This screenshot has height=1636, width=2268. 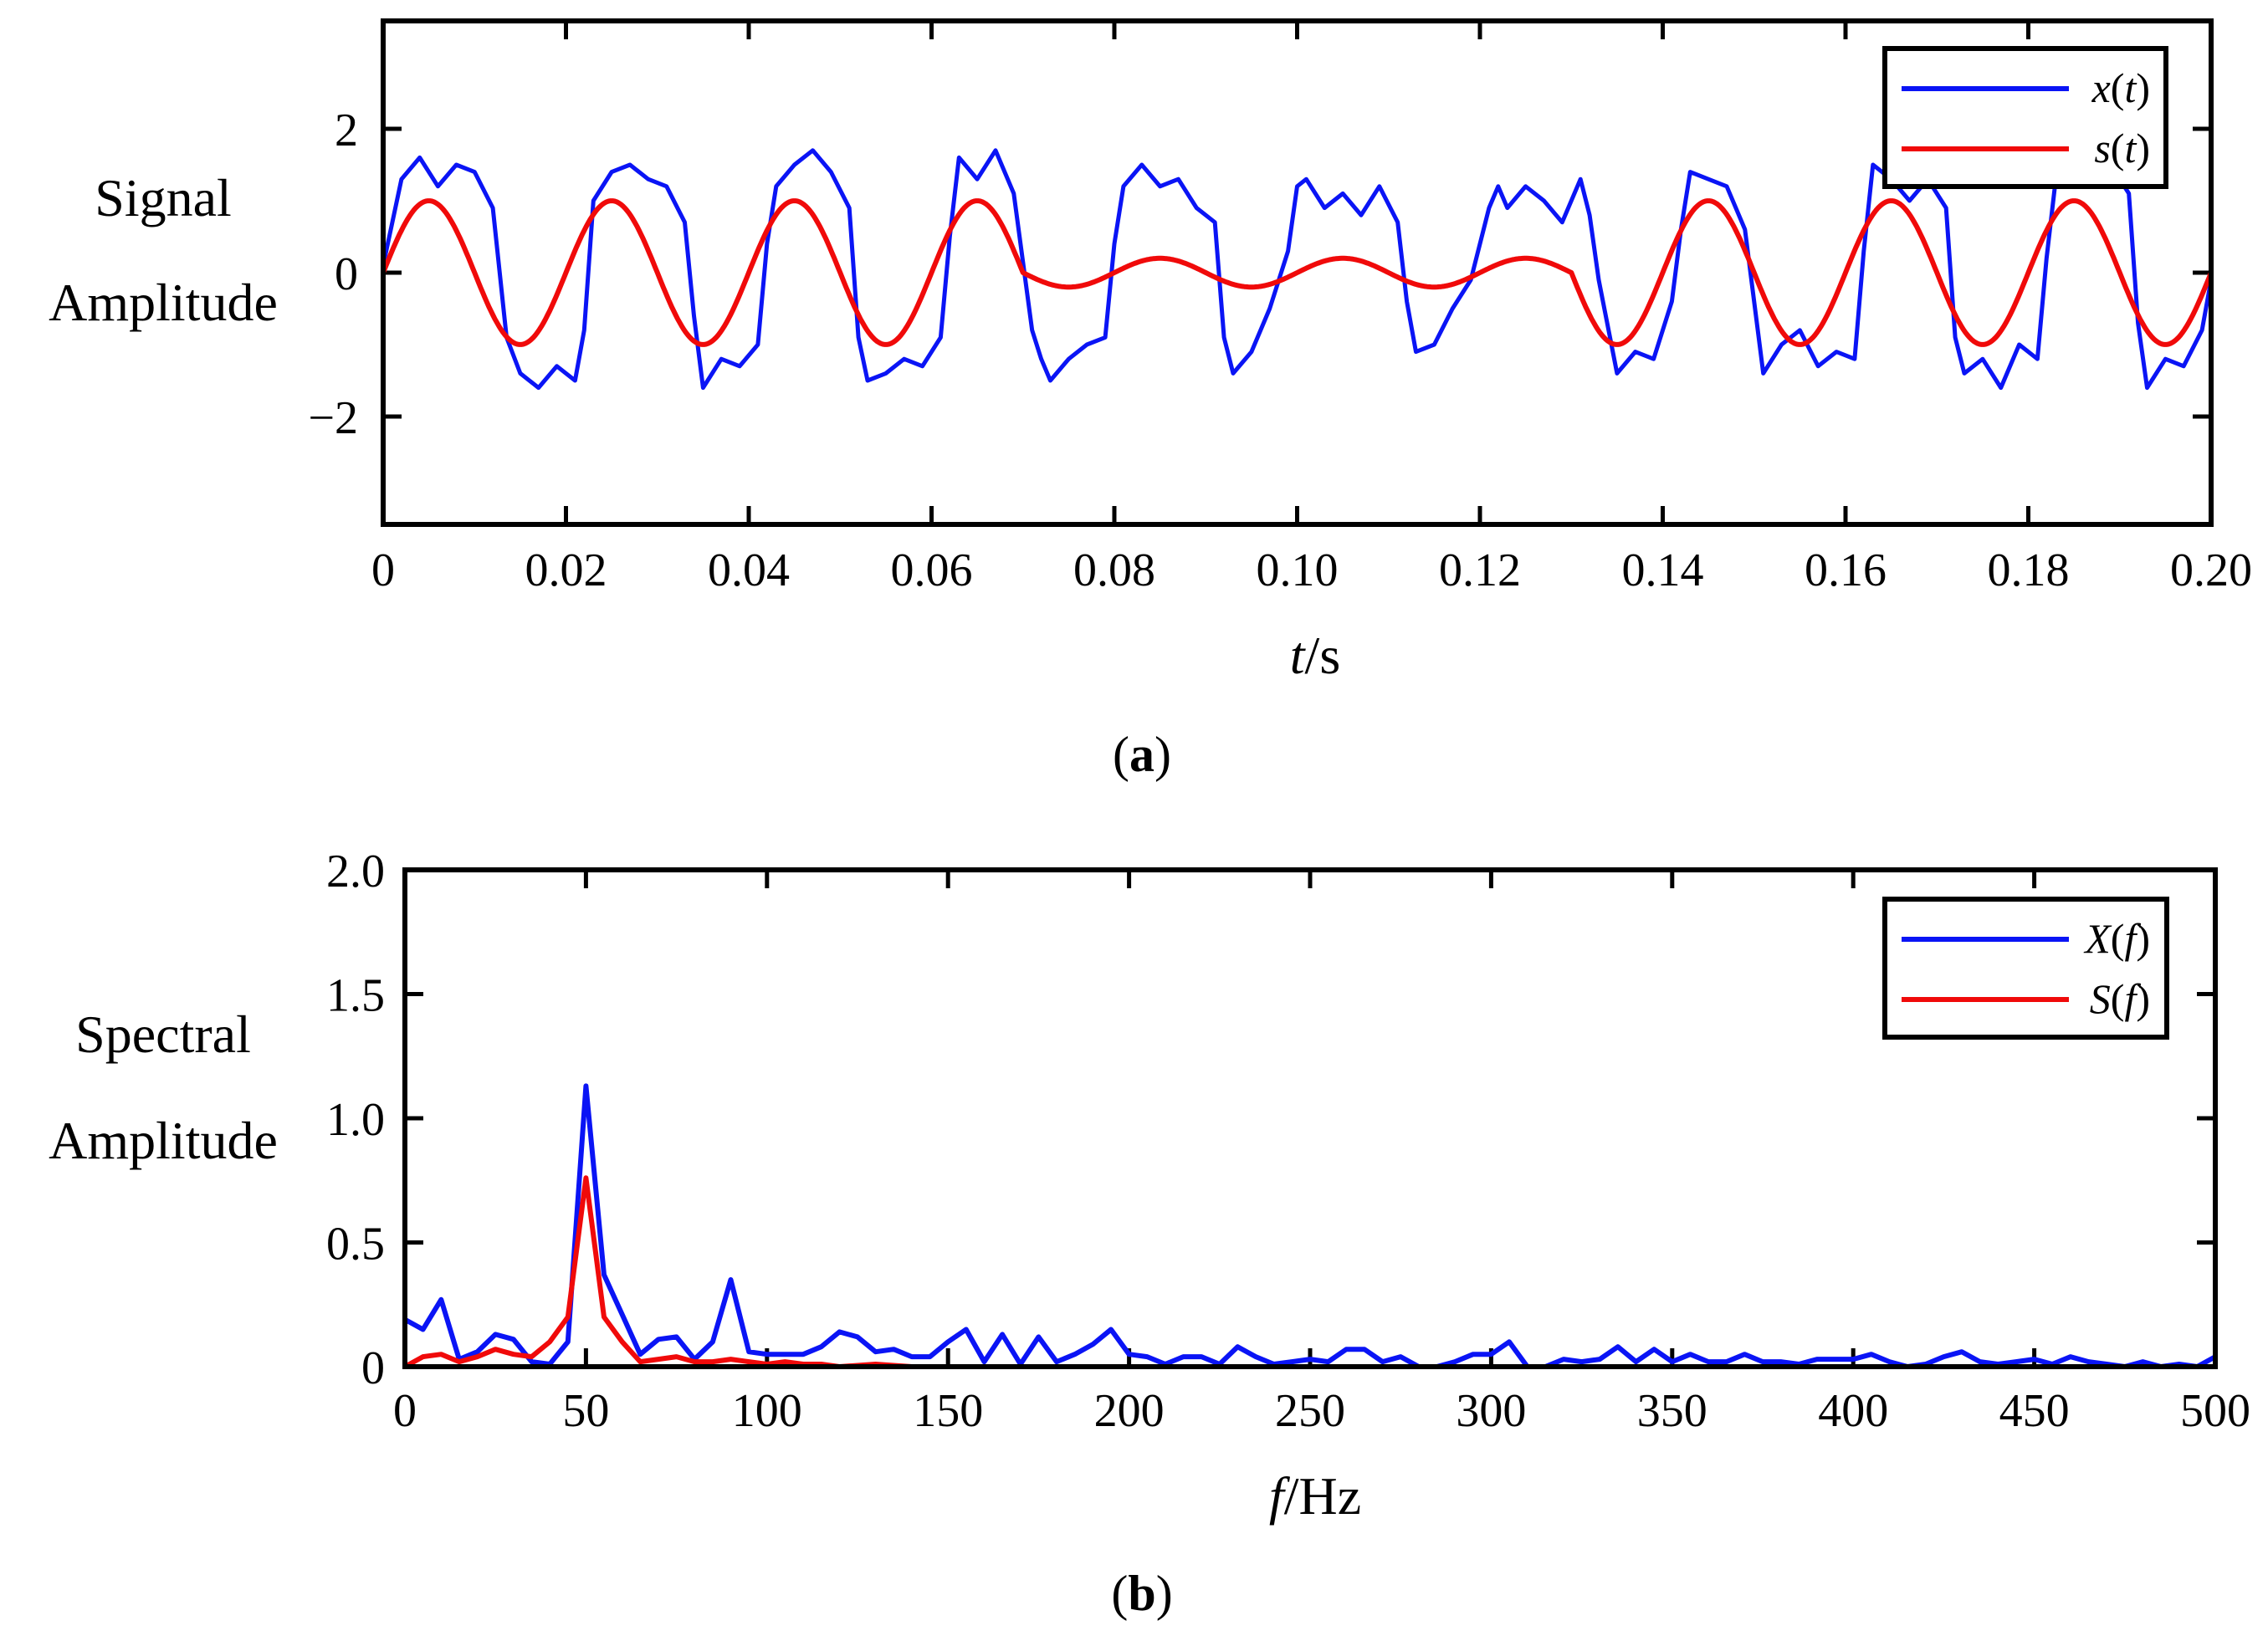 I want to click on series-line-xt, so click(x=1297, y=269).